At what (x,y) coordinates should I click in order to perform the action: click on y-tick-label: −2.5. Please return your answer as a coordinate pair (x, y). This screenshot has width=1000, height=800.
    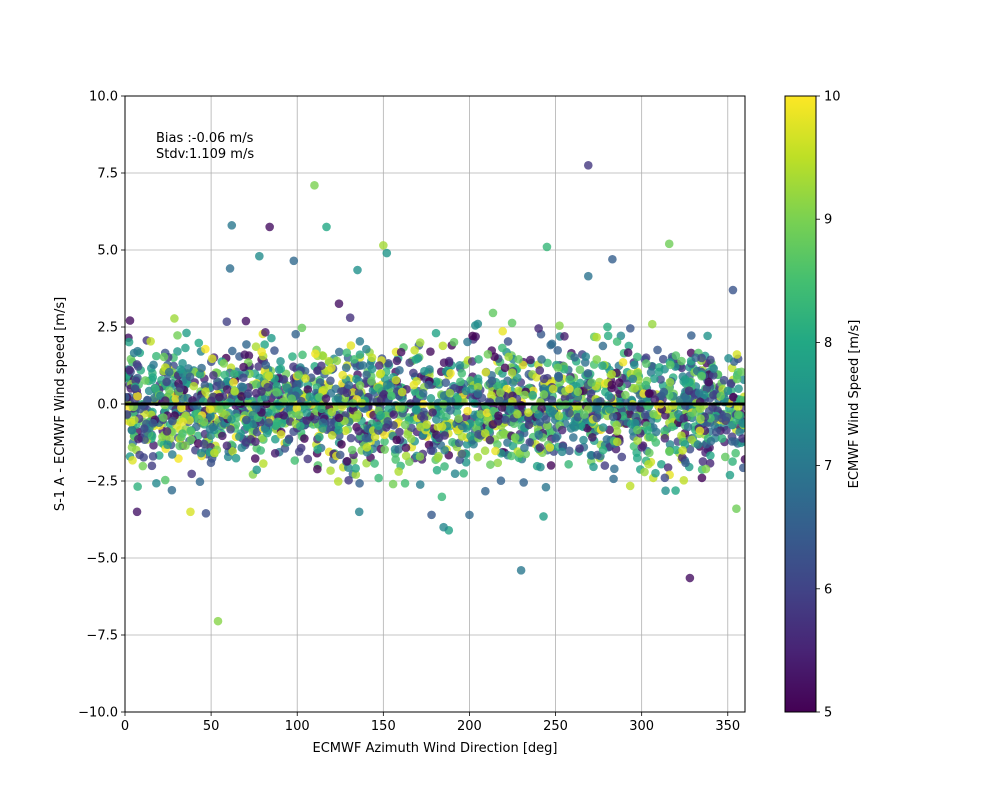
    Looking at the image, I should click on (102, 482).